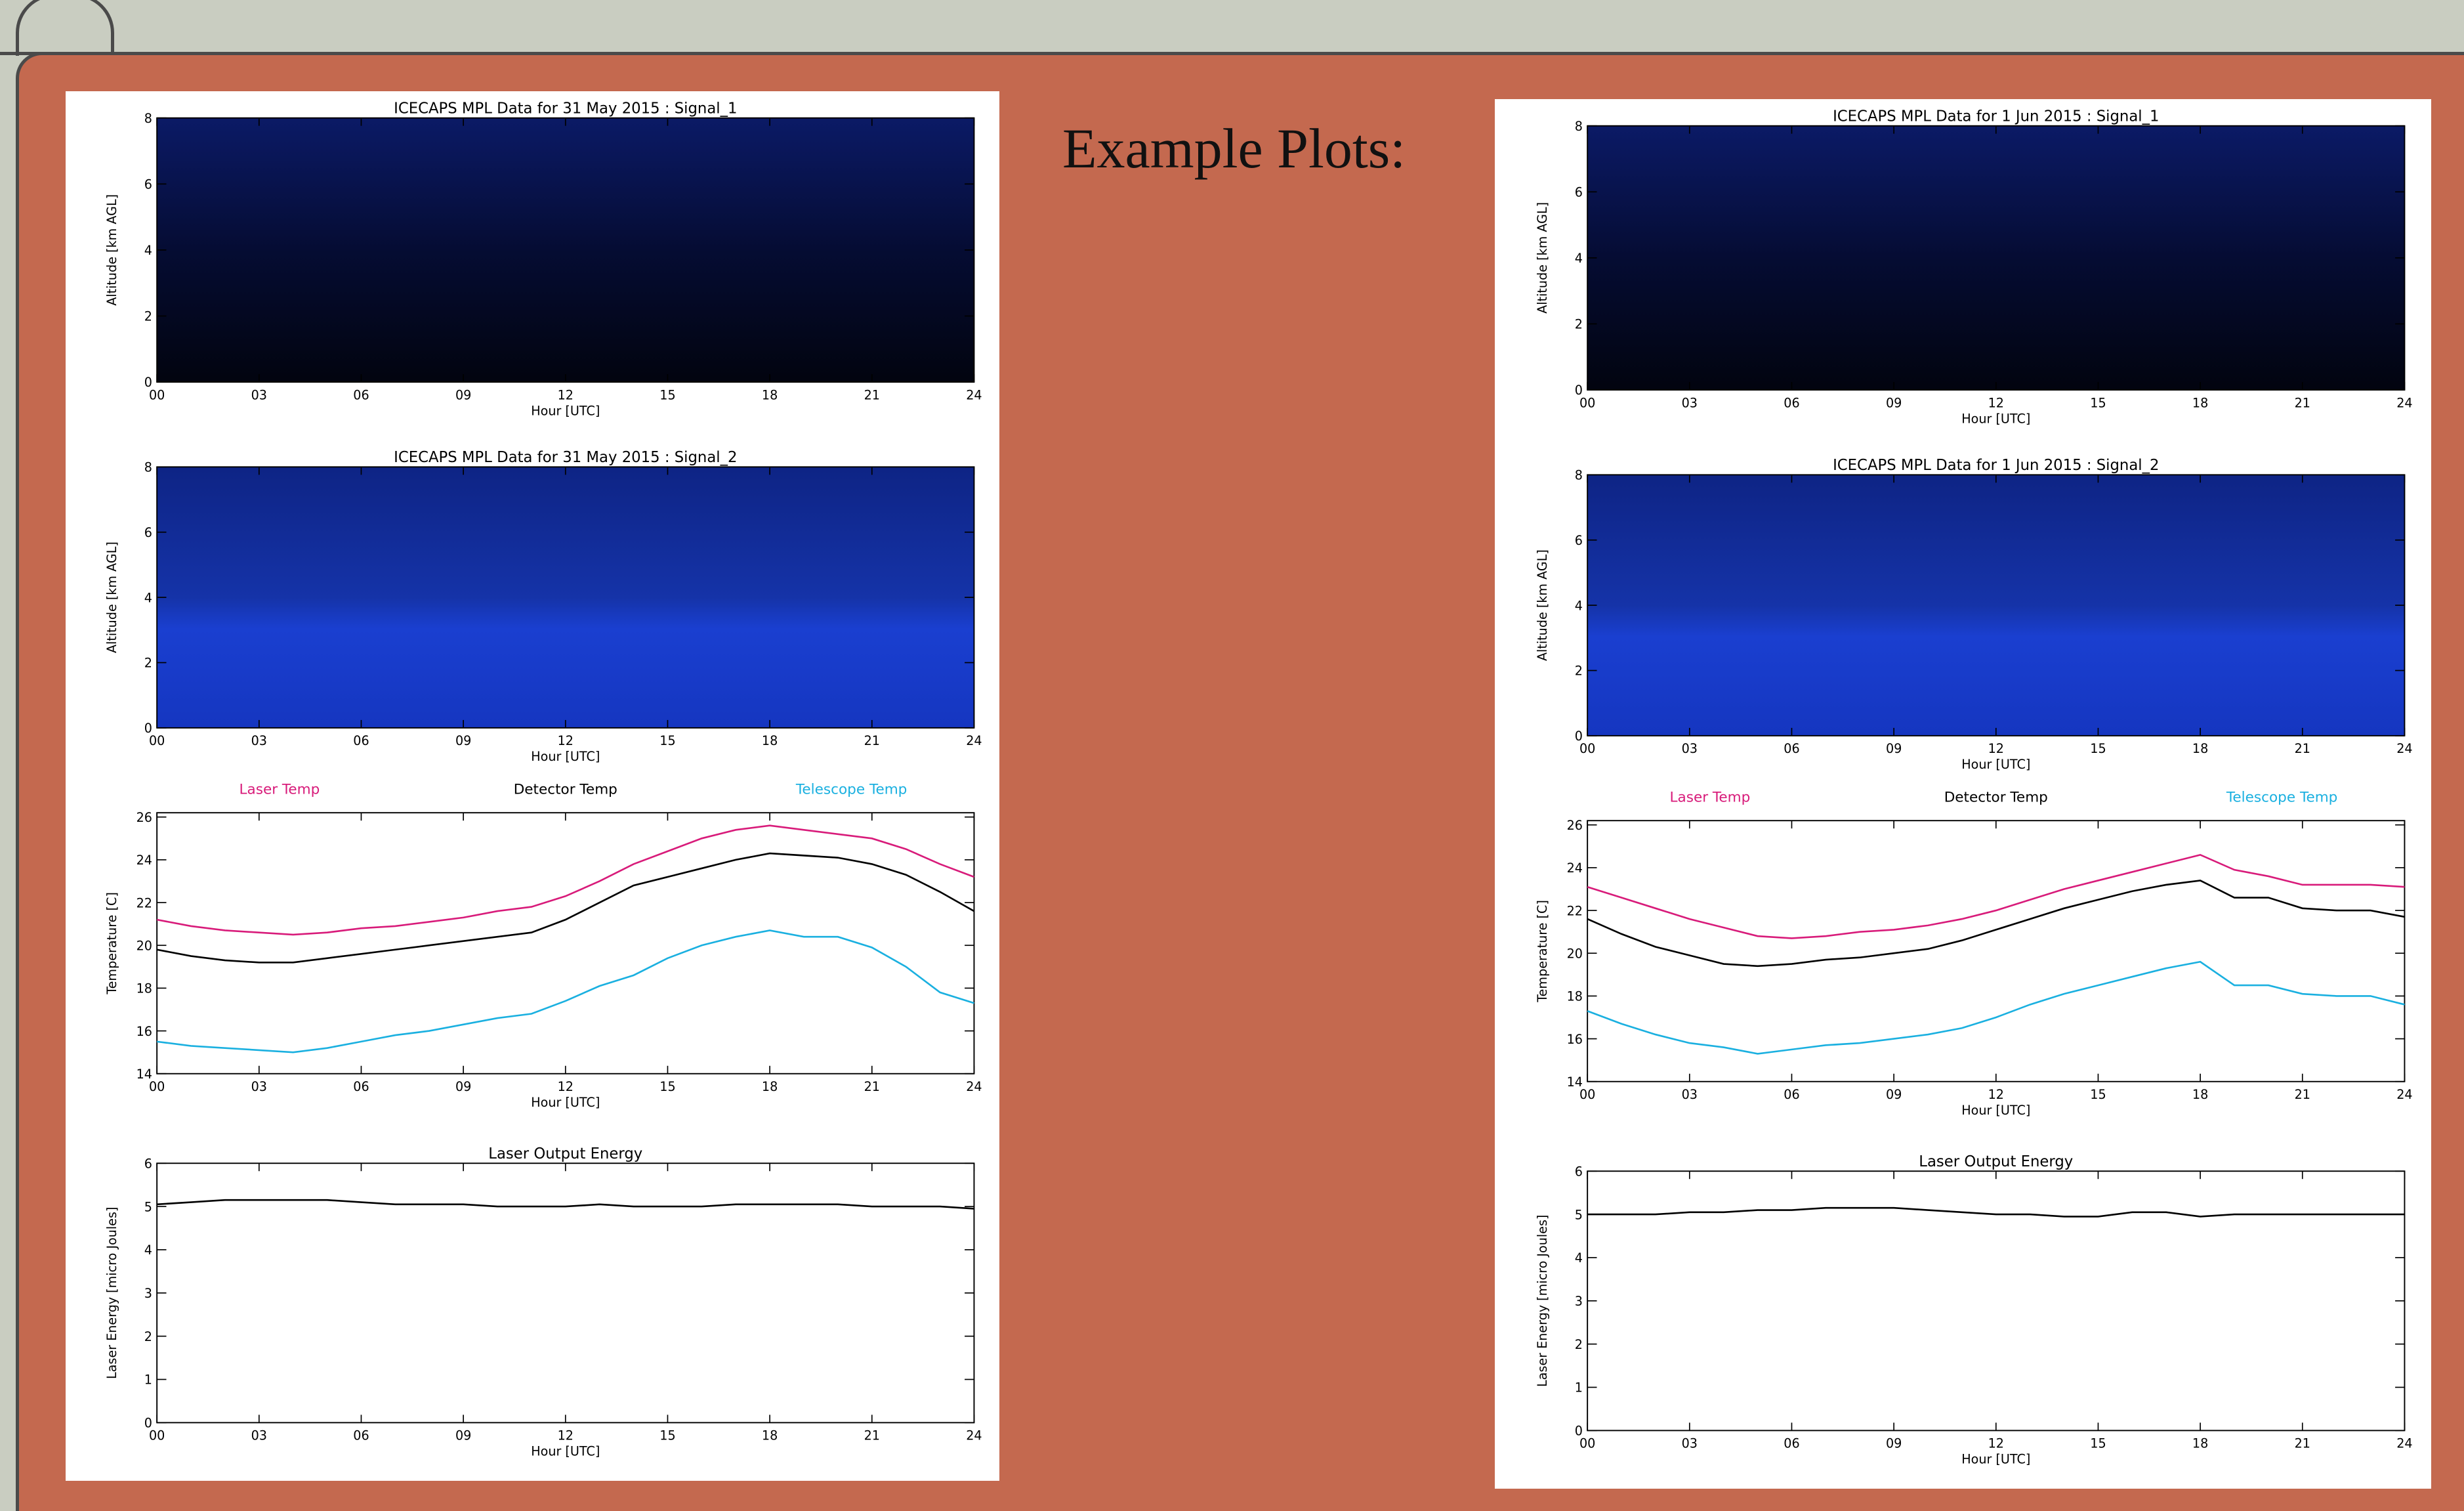 This screenshot has height=1511, width=2464. Describe the element at coordinates (65, 28) in the screenshot. I see `tab` at that location.